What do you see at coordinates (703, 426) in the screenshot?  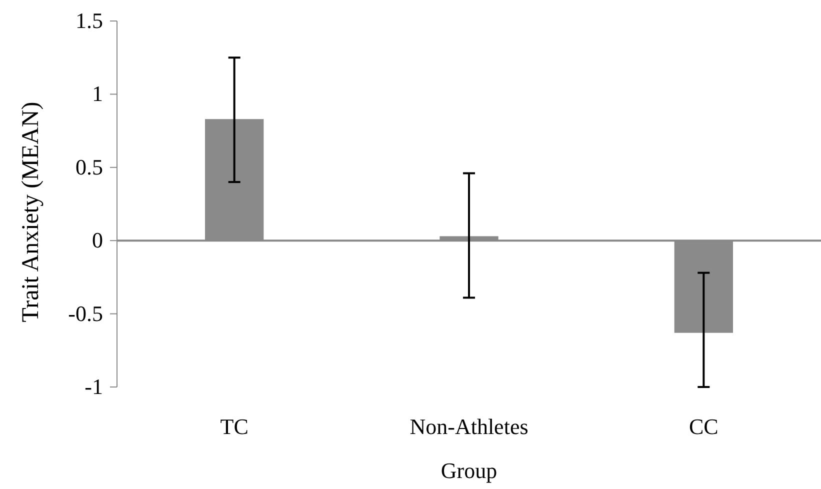 I see `x-tick-label: CC` at bounding box center [703, 426].